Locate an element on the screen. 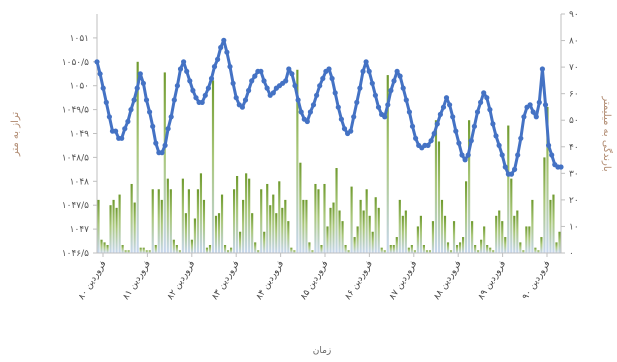  left-tick-label: ۱۰۴۷ is located at coordinates (80, 230).